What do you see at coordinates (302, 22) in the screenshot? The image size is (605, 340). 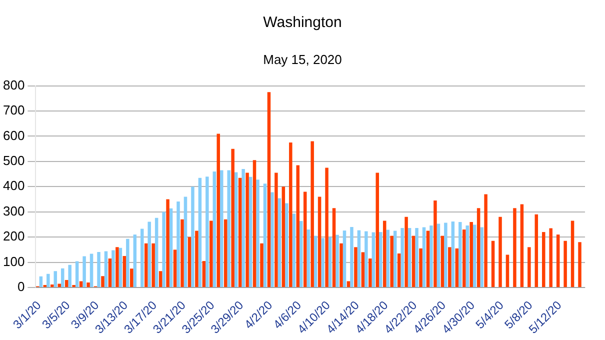 I see `chart-title: Washington` at bounding box center [302, 22].